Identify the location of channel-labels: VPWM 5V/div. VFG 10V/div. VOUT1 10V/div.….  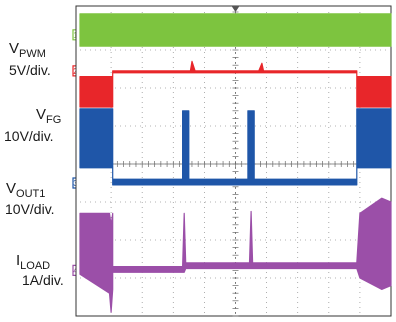
(34, 164).